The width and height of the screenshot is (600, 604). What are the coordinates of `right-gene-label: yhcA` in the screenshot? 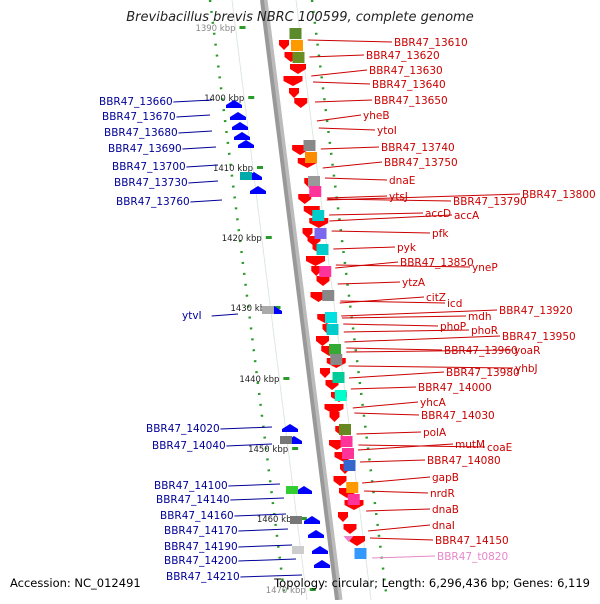 It's located at (433, 403).